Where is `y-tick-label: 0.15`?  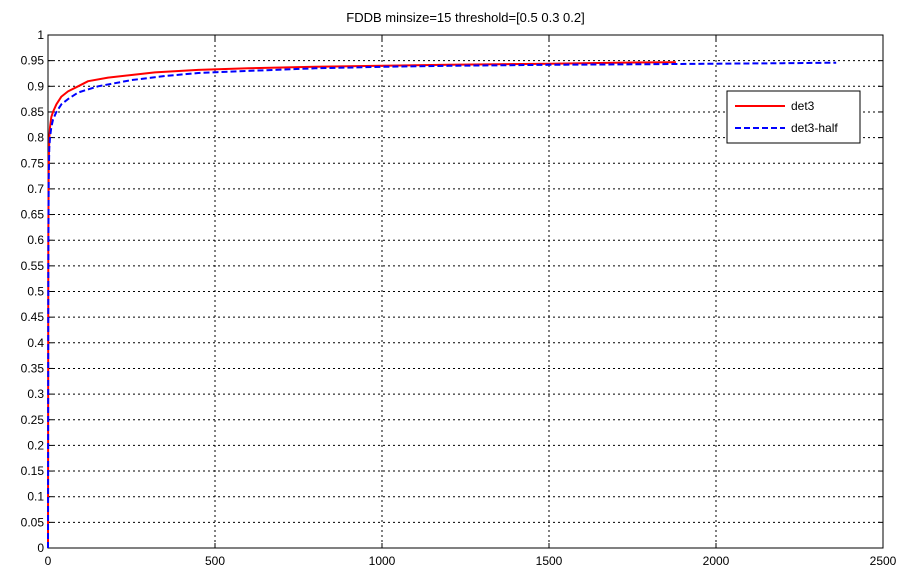
y-tick-label: 0.15 is located at coordinates (33, 471).